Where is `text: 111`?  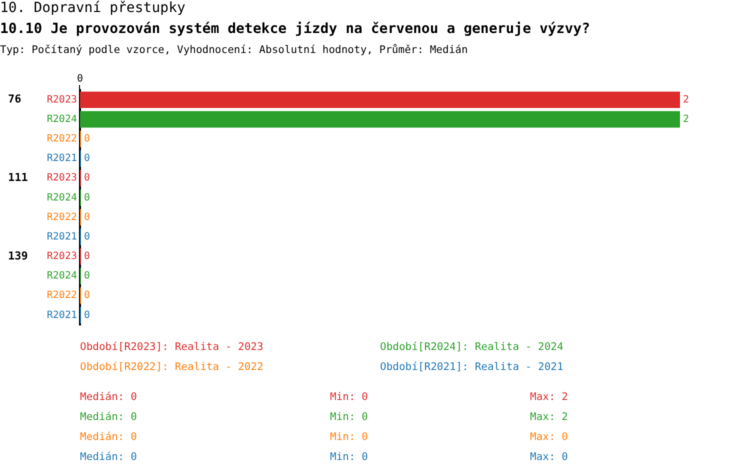 text: 111 is located at coordinates (18, 177).